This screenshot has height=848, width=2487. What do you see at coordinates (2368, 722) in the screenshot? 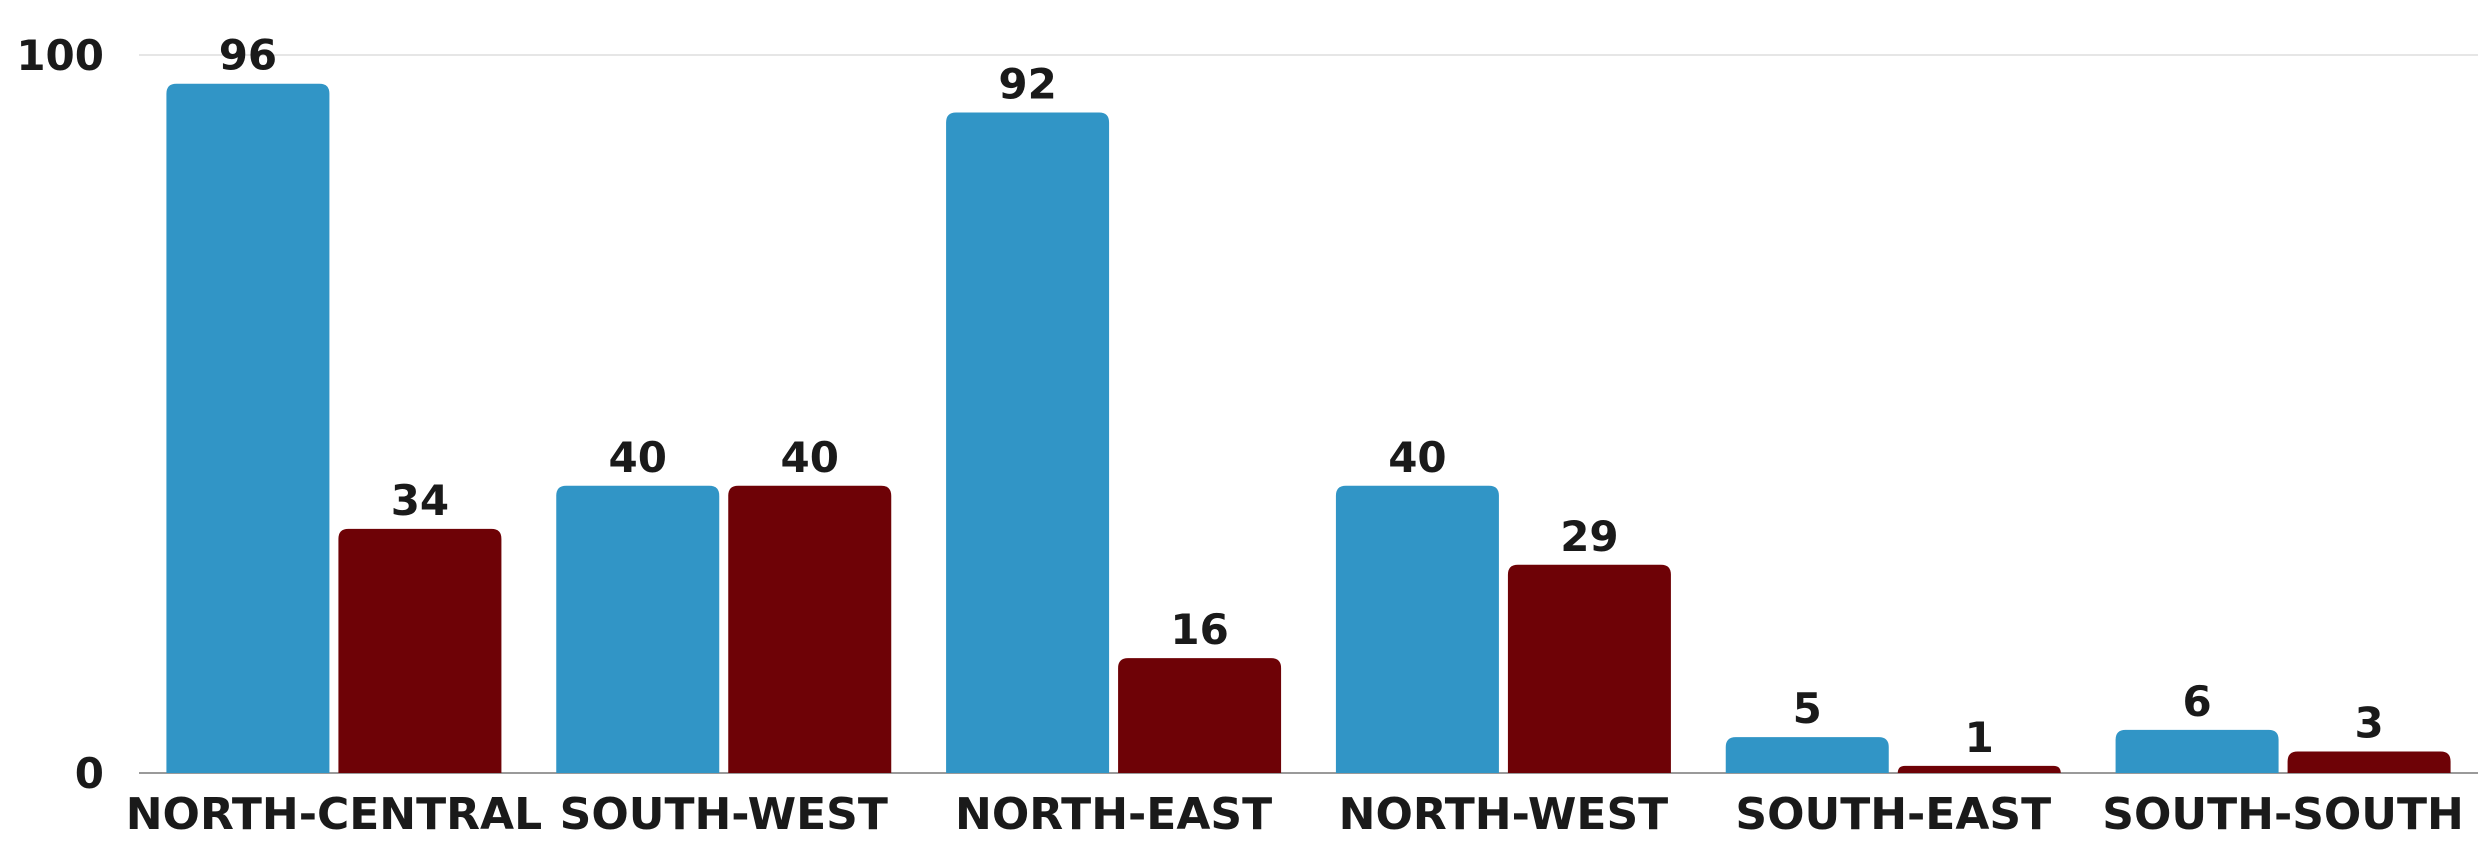
I see `data-label: 3` at bounding box center [2368, 722].